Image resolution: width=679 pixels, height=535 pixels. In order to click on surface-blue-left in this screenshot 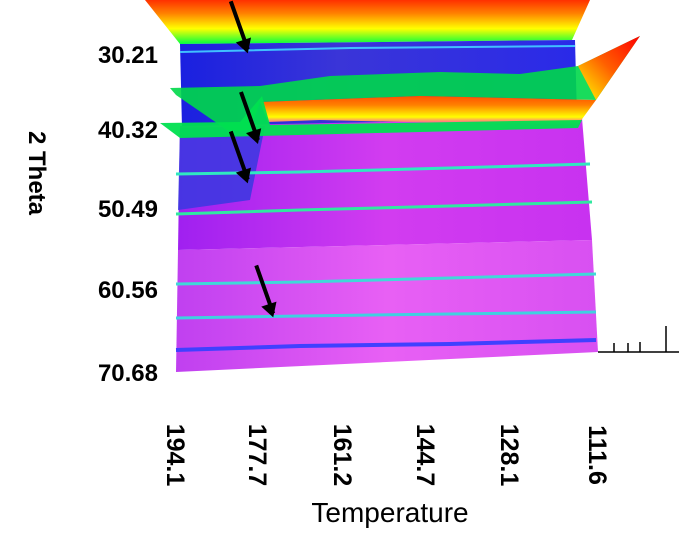, I will do `click(221, 168)`.